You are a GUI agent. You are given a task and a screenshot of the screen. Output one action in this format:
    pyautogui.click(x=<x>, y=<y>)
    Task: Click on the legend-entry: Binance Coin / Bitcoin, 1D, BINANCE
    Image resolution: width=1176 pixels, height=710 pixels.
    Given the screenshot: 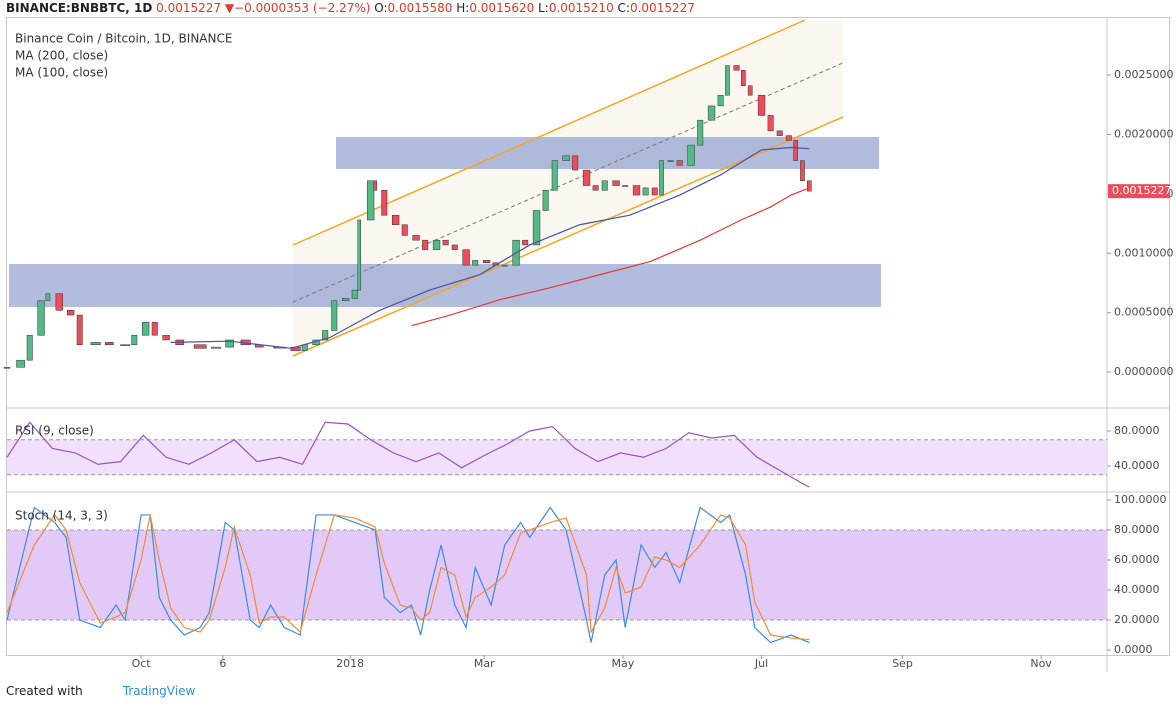 What is the action you would take?
    pyautogui.click(x=123, y=39)
    